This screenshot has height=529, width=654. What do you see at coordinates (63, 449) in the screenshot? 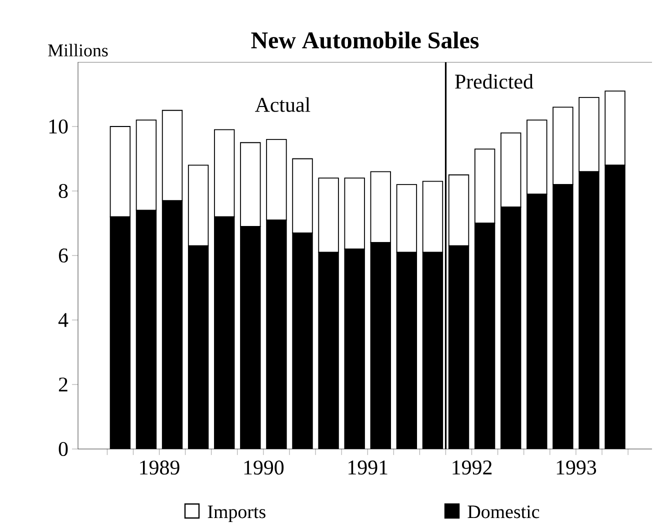
I see `y-tick-label: 0` at bounding box center [63, 449].